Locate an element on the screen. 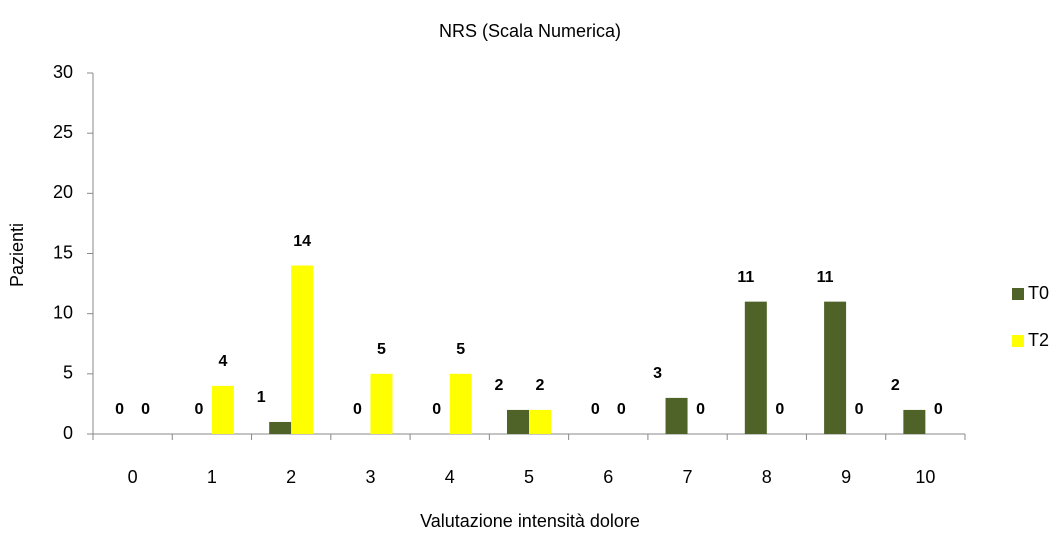  data-label: 14 is located at coordinates (302, 241).